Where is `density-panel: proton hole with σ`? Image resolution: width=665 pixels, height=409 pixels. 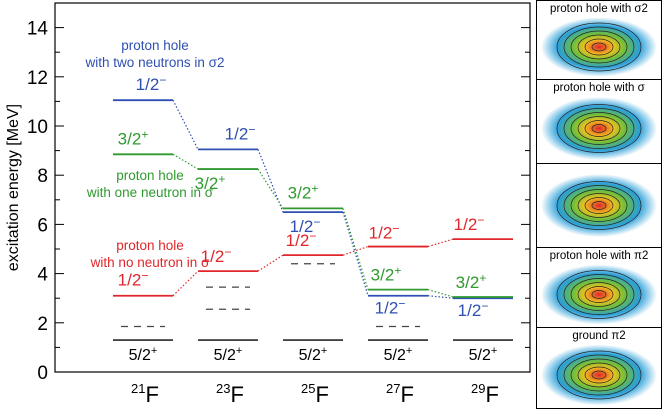 density-panel: proton hole with σ is located at coordinates (599, 121).